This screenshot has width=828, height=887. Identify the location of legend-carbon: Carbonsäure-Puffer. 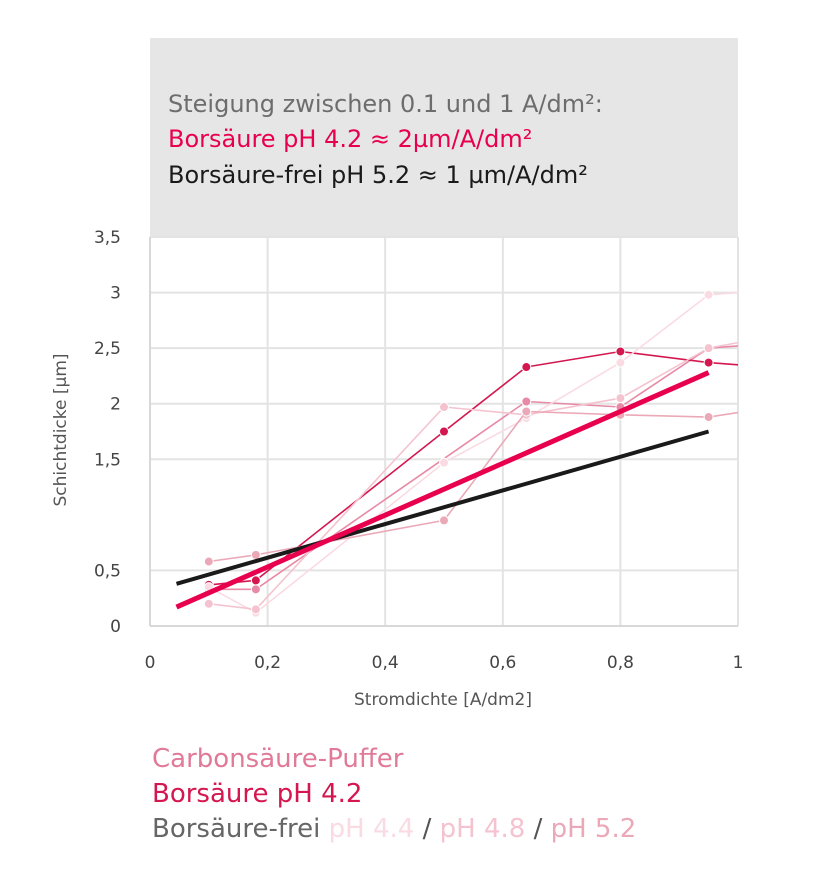
(278, 759).